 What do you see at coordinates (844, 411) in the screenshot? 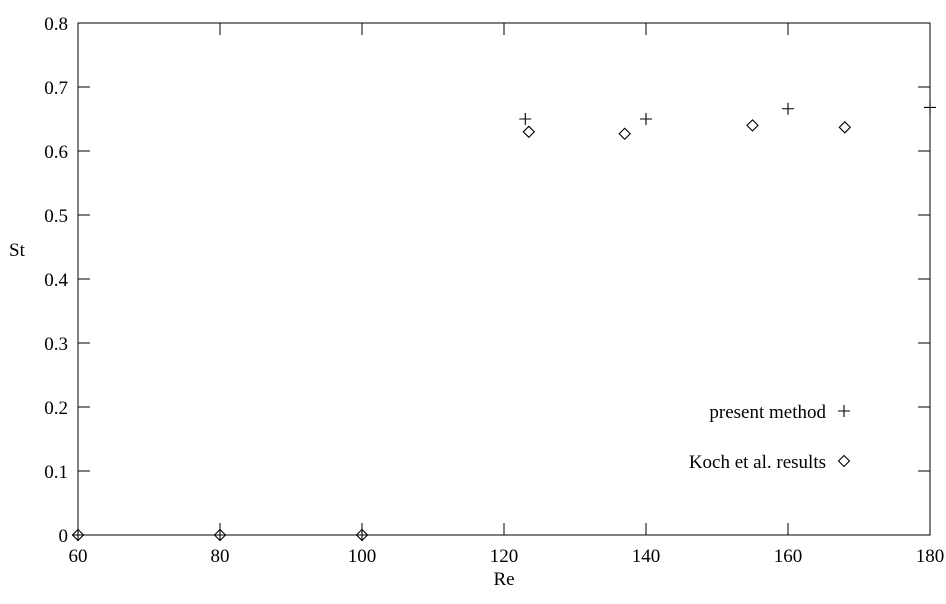
I see `legend-marker-plus` at bounding box center [844, 411].